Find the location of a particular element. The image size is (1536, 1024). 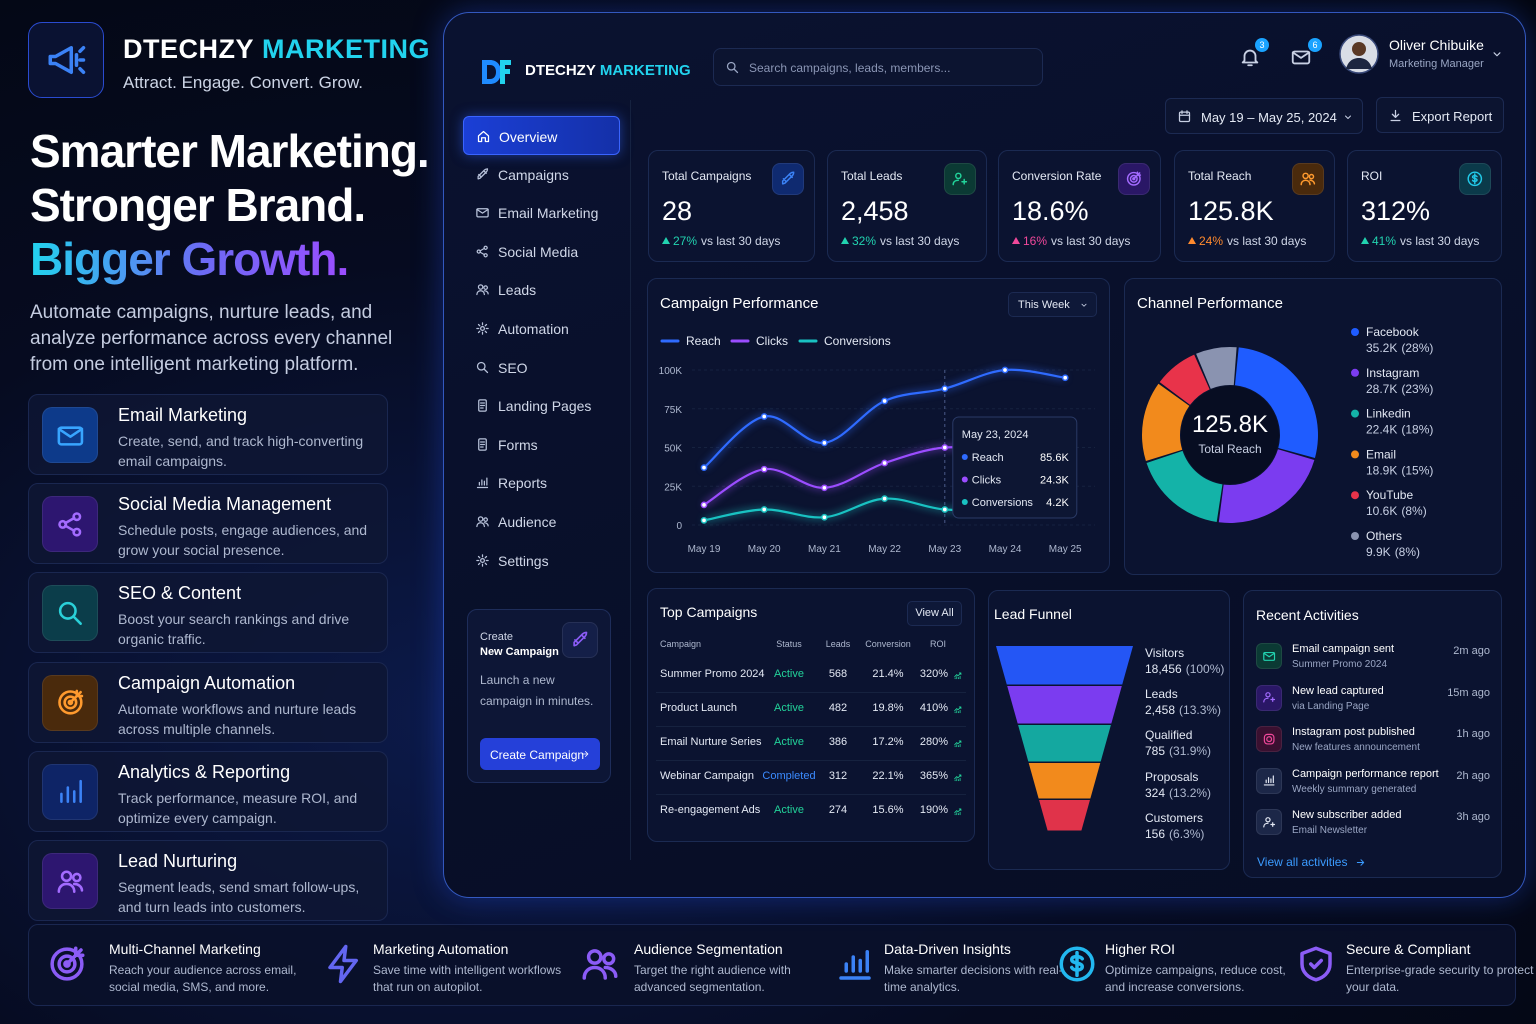

funnel-share: (31.9%) is located at coordinates (1190, 751).